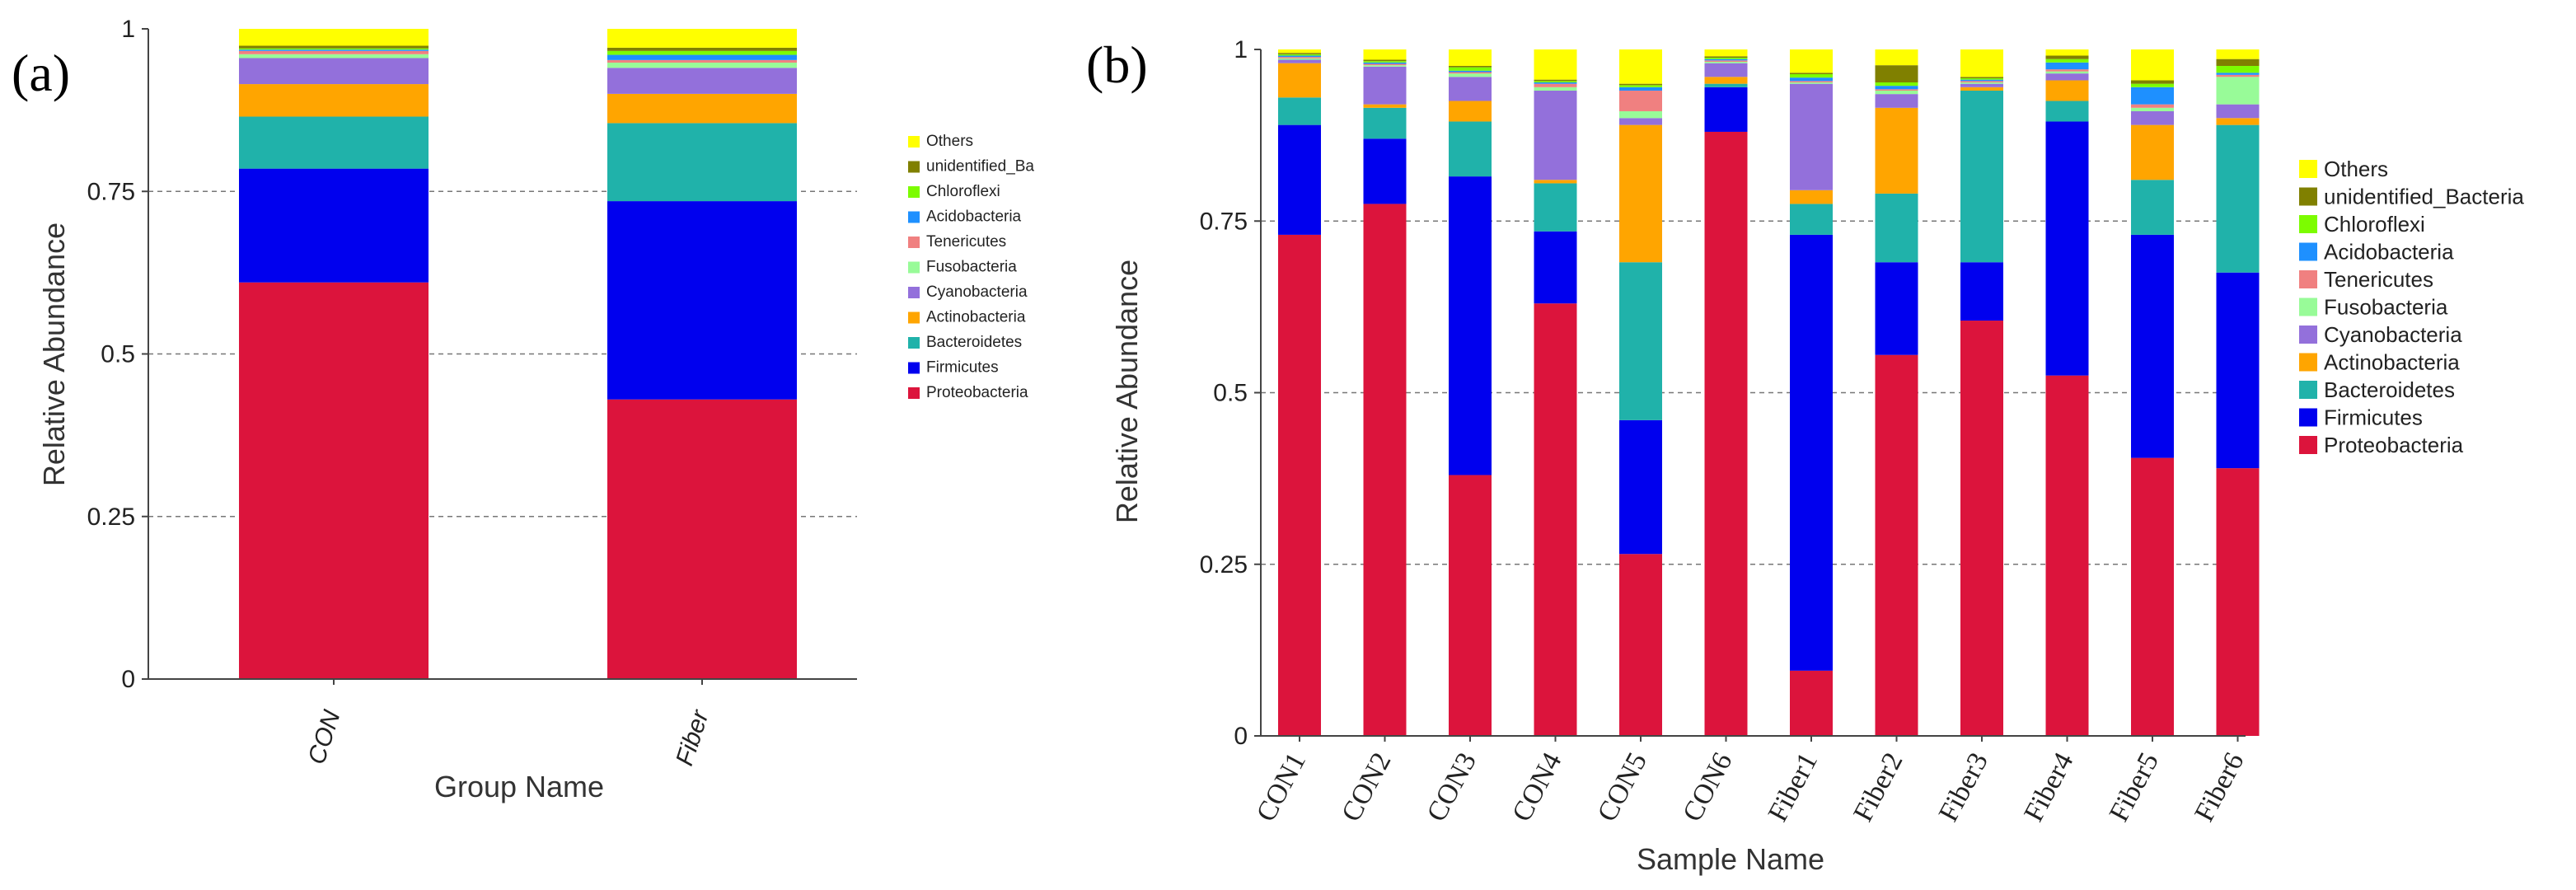  Describe the element at coordinates (1878, 787) in the screenshot. I see `x-tick-label-fiber2: Fiber2` at that location.